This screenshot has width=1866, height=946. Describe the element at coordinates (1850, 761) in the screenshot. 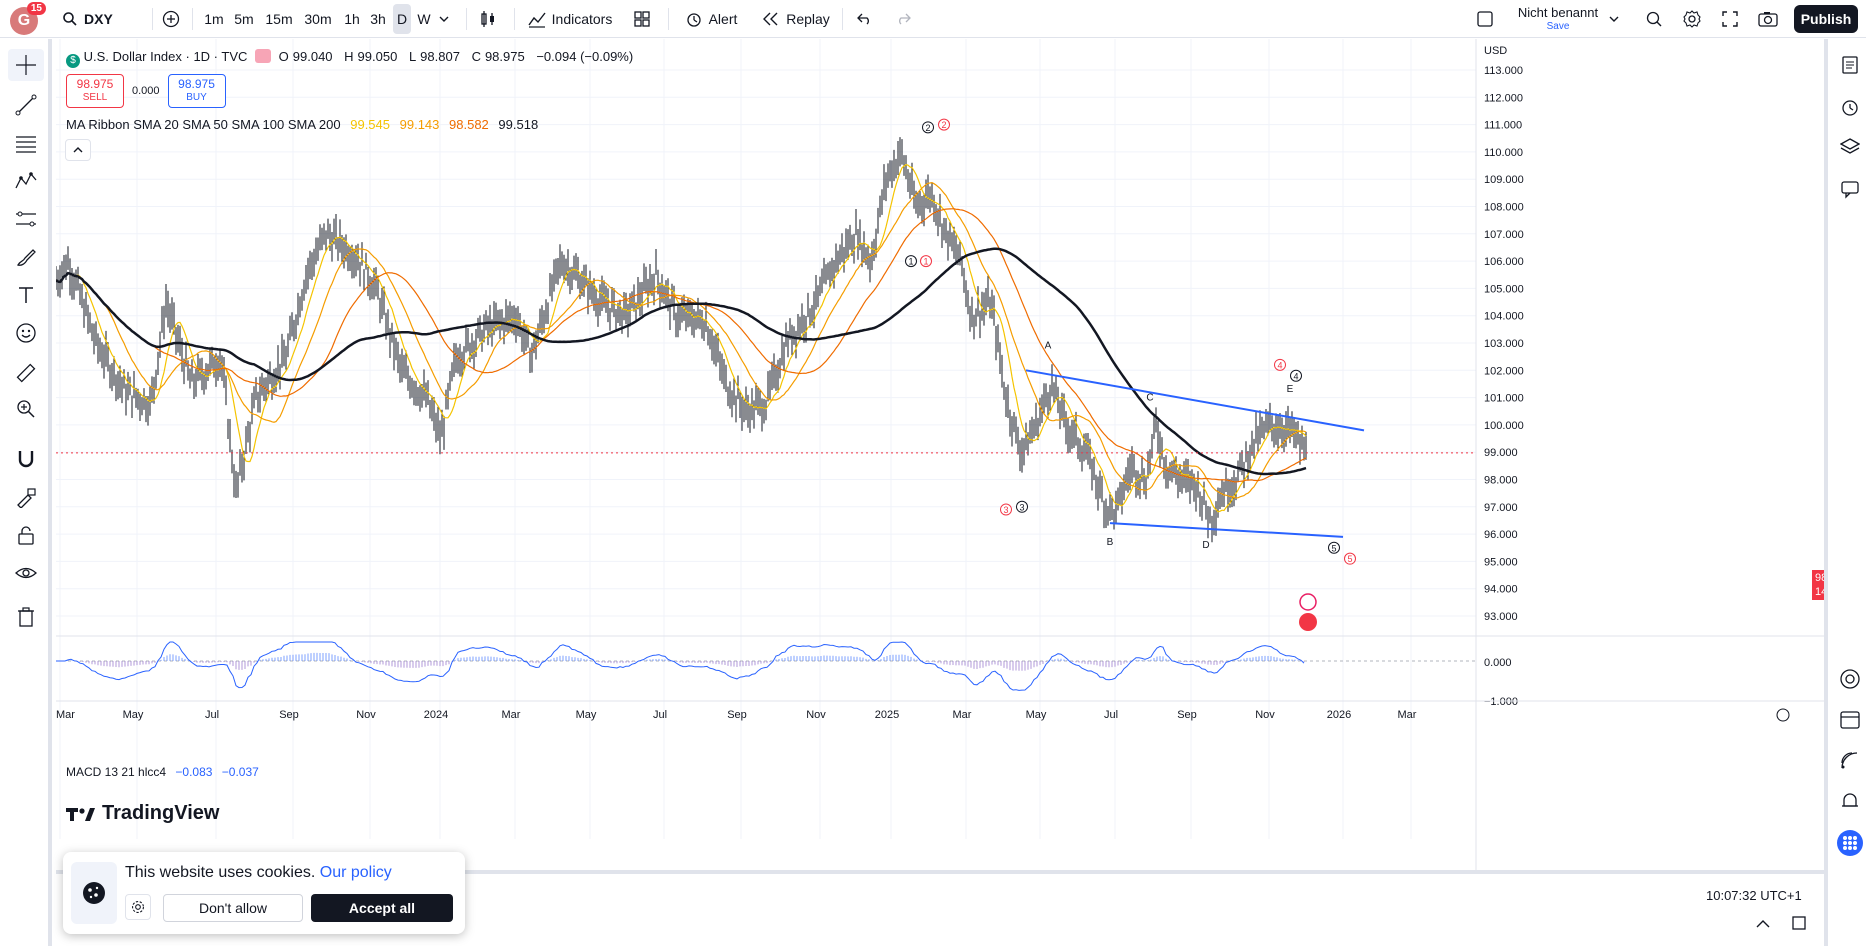

I see `streams-button` at that location.